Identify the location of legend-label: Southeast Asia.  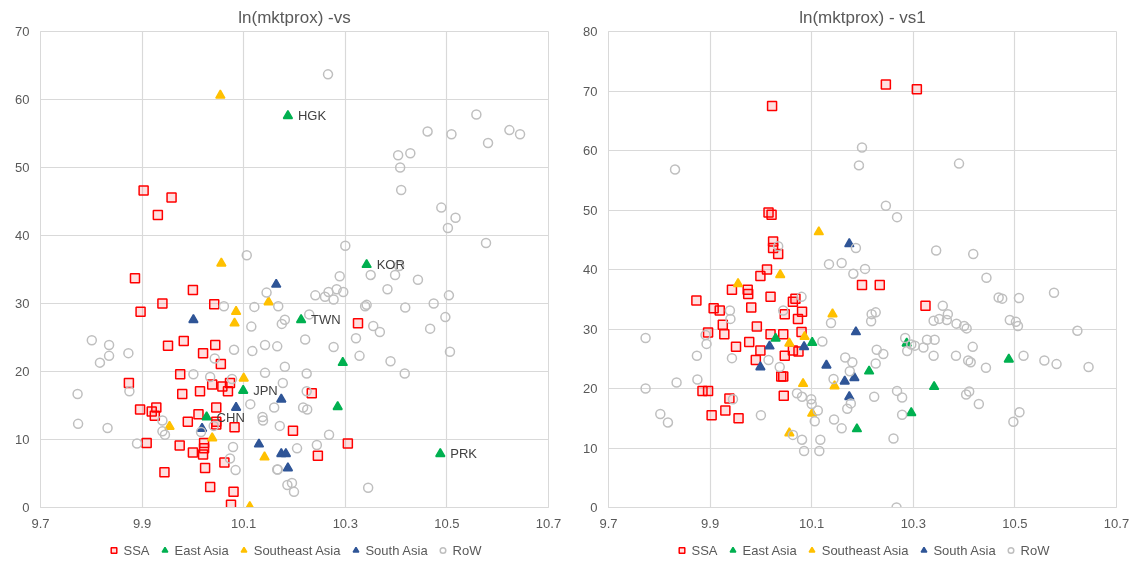
(865, 550).